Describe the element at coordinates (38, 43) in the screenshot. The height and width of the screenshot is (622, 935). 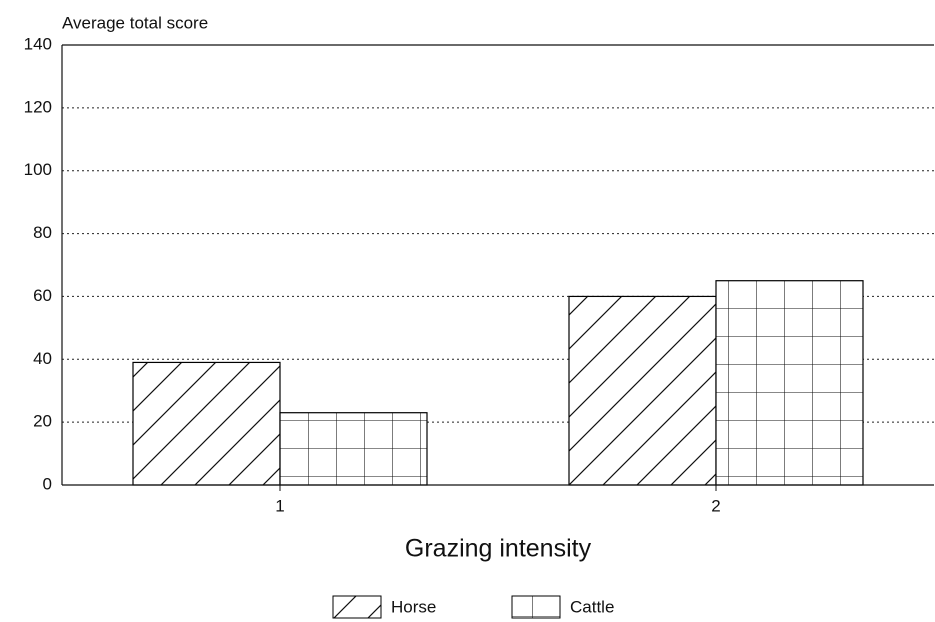
I see `y-tick-label: 140` at that location.